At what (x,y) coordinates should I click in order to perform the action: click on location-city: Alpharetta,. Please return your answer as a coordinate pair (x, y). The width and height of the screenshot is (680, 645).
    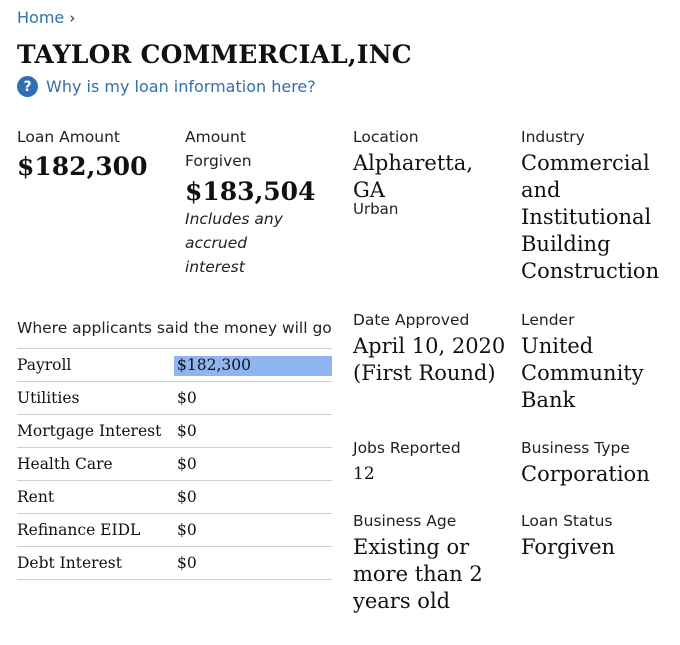
    Looking at the image, I should click on (413, 163).